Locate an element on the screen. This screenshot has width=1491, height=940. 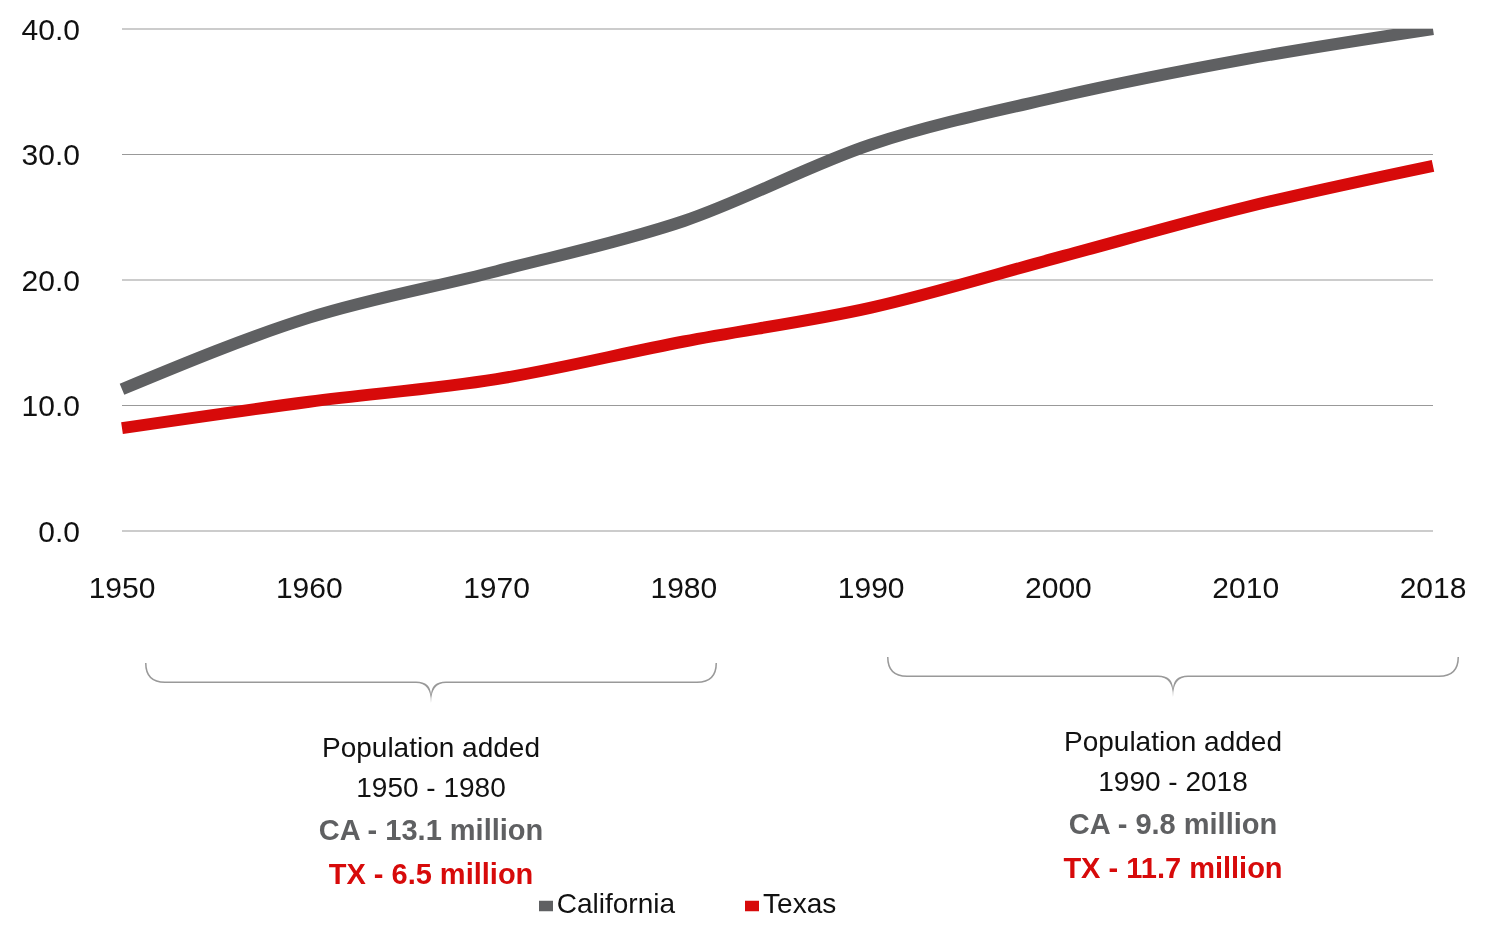
x-tick-label: 2010 is located at coordinates (1246, 588).